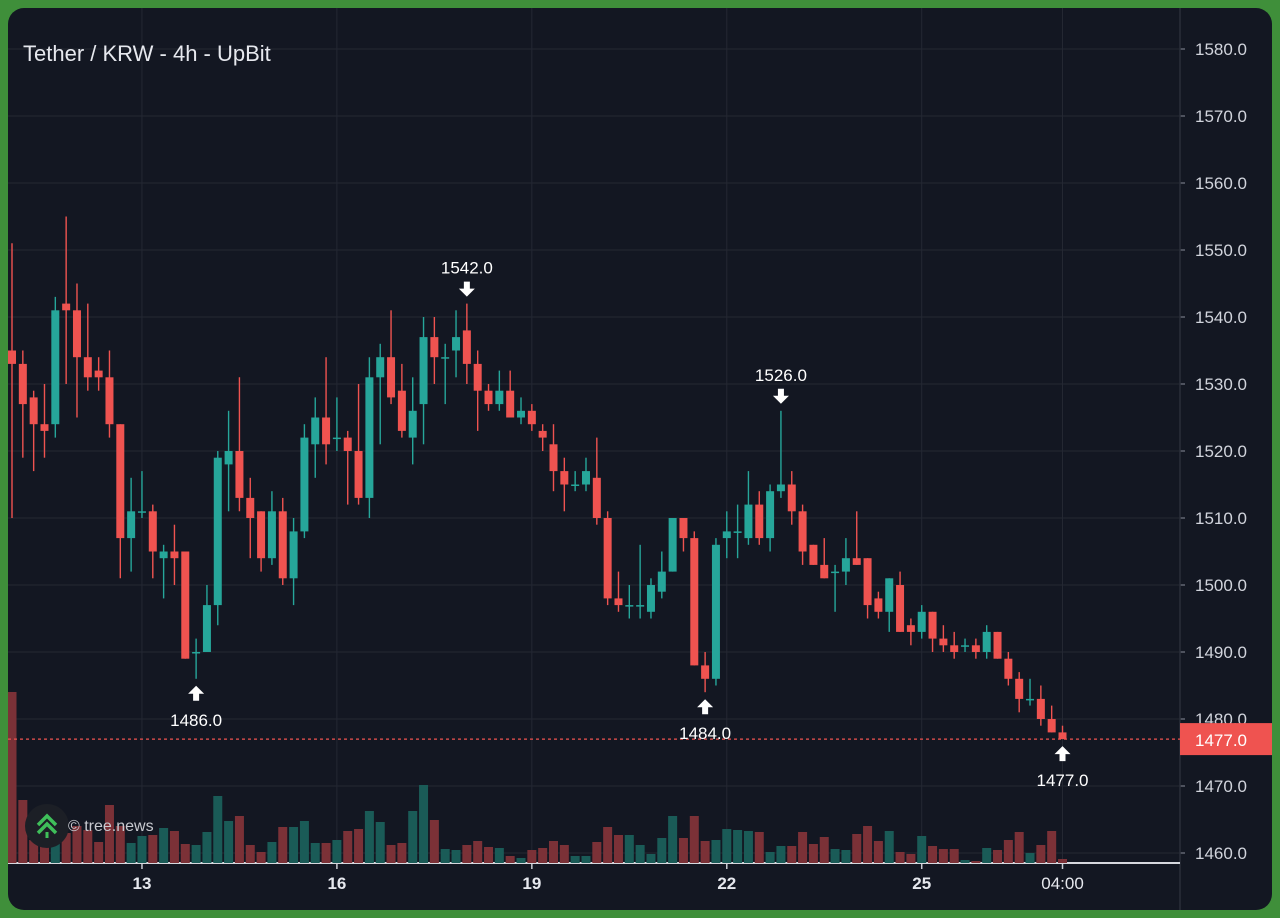 The height and width of the screenshot is (918, 1280). I want to click on price-axis-label: 1520.0, so click(1221, 451).